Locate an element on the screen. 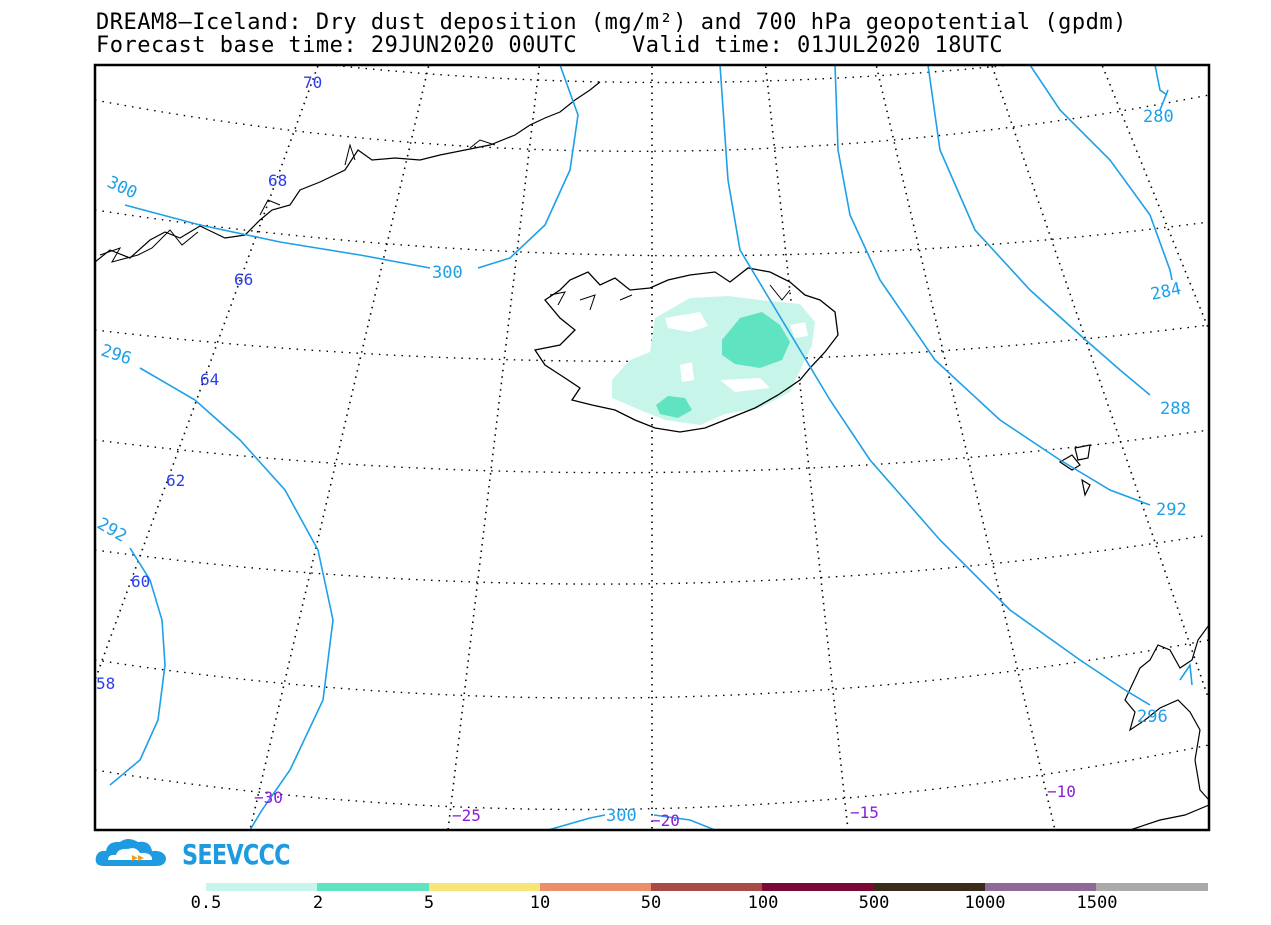 This screenshot has width=1271, height=925. lon-label-minus10: −10 is located at coordinates (1061, 791).